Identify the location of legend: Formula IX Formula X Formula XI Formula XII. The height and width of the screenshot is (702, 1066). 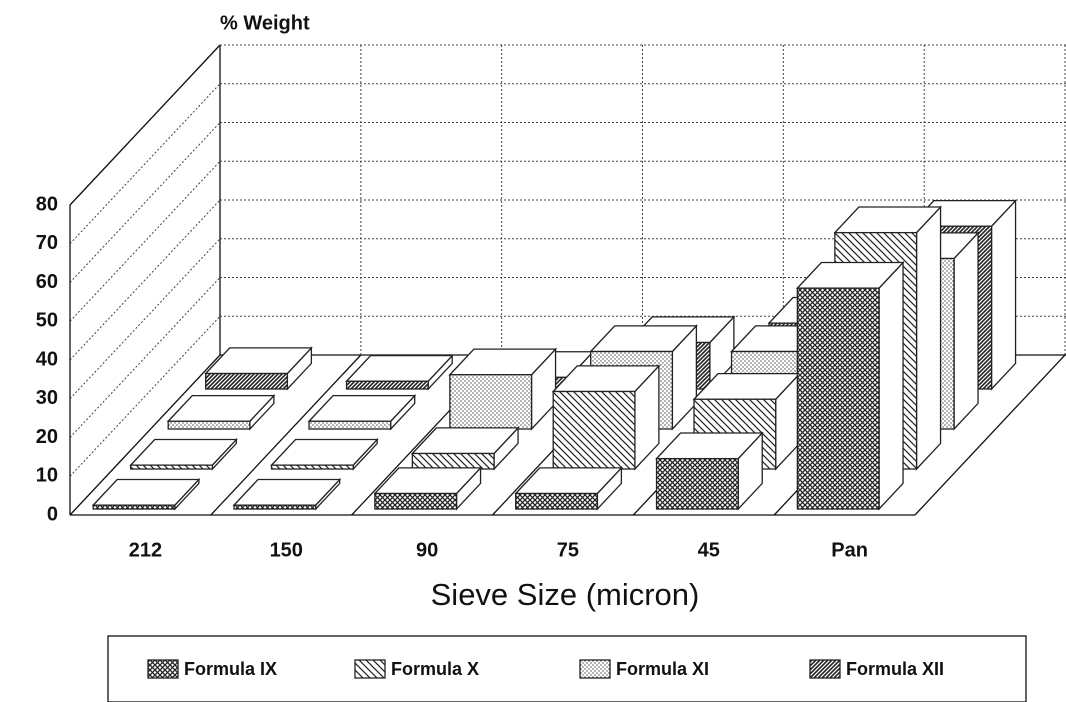
(545, 669).